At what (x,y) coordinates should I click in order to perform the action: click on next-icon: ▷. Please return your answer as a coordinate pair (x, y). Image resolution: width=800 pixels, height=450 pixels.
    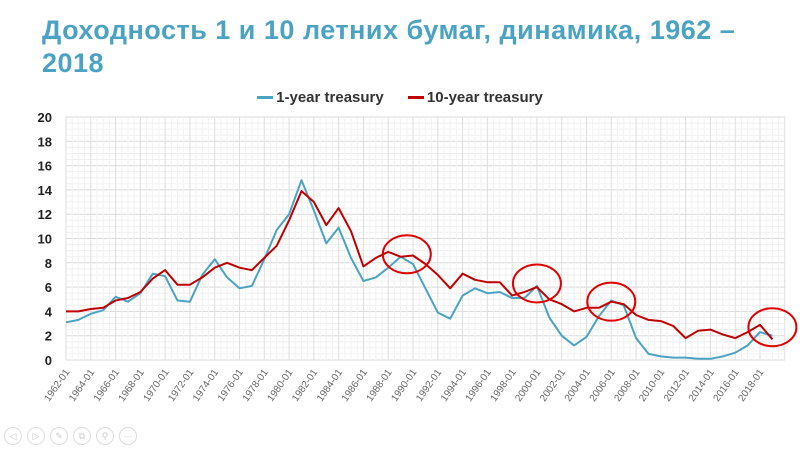
    Looking at the image, I should click on (36, 436).